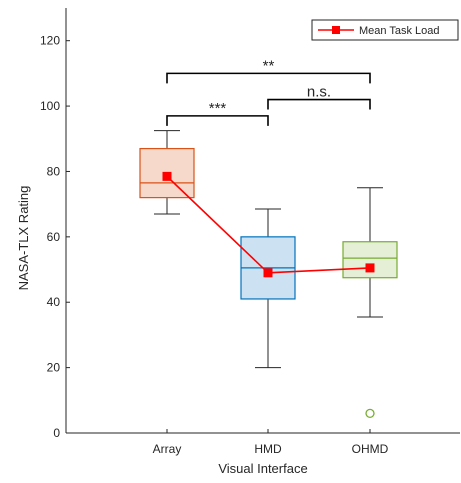 The height and width of the screenshot is (483, 461). I want to click on legend-box, so click(385, 30).